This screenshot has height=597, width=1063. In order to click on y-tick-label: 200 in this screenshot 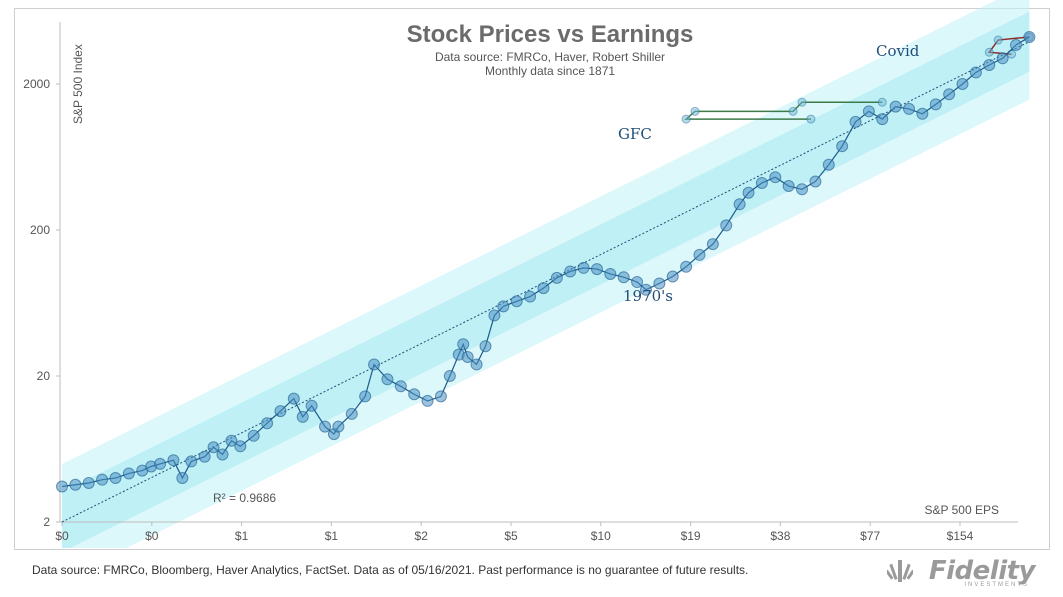, I will do `click(40, 230)`.